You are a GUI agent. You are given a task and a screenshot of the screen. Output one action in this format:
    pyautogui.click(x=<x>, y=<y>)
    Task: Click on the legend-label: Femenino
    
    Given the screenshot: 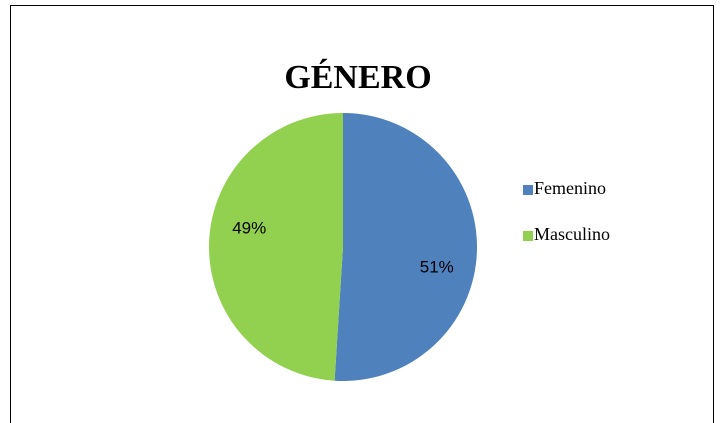 What is the action you would take?
    pyautogui.click(x=570, y=188)
    